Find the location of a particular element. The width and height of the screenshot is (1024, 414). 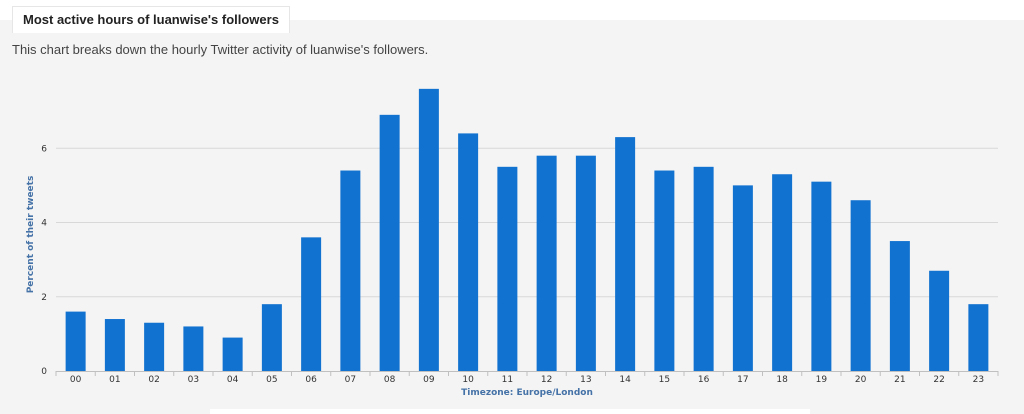

x-tick-label: 22 is located at coordinates (938, 380).